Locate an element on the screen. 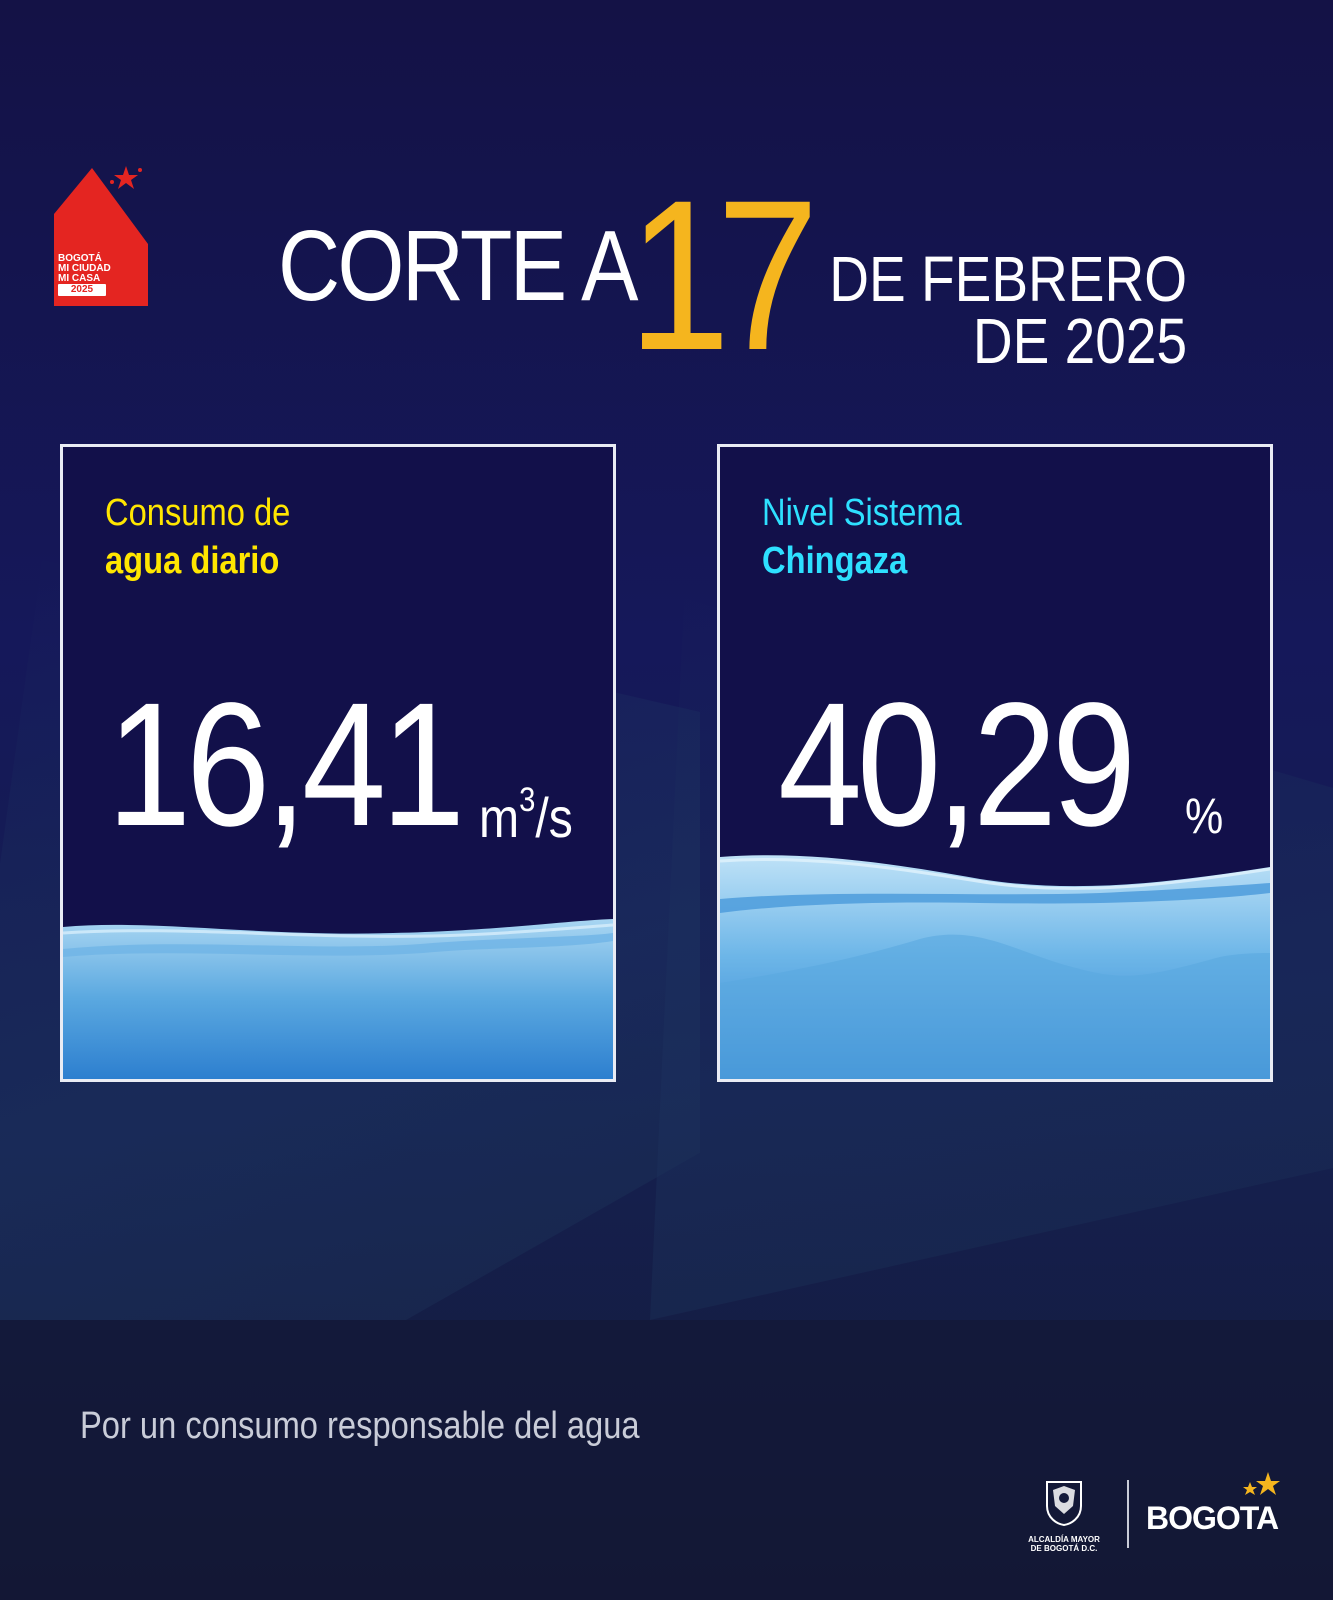  alcaldia-text: ALCALDÍA MAYOR DE BOGOTÁ D.C. is located at coordinates (1064, 1544).